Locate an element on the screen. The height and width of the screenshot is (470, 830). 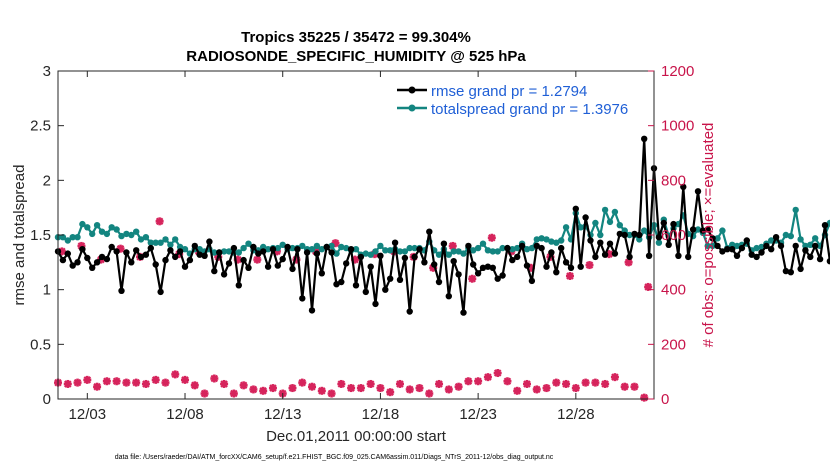
right-y-tick-label: 800 is located at coordinates (673, 180).